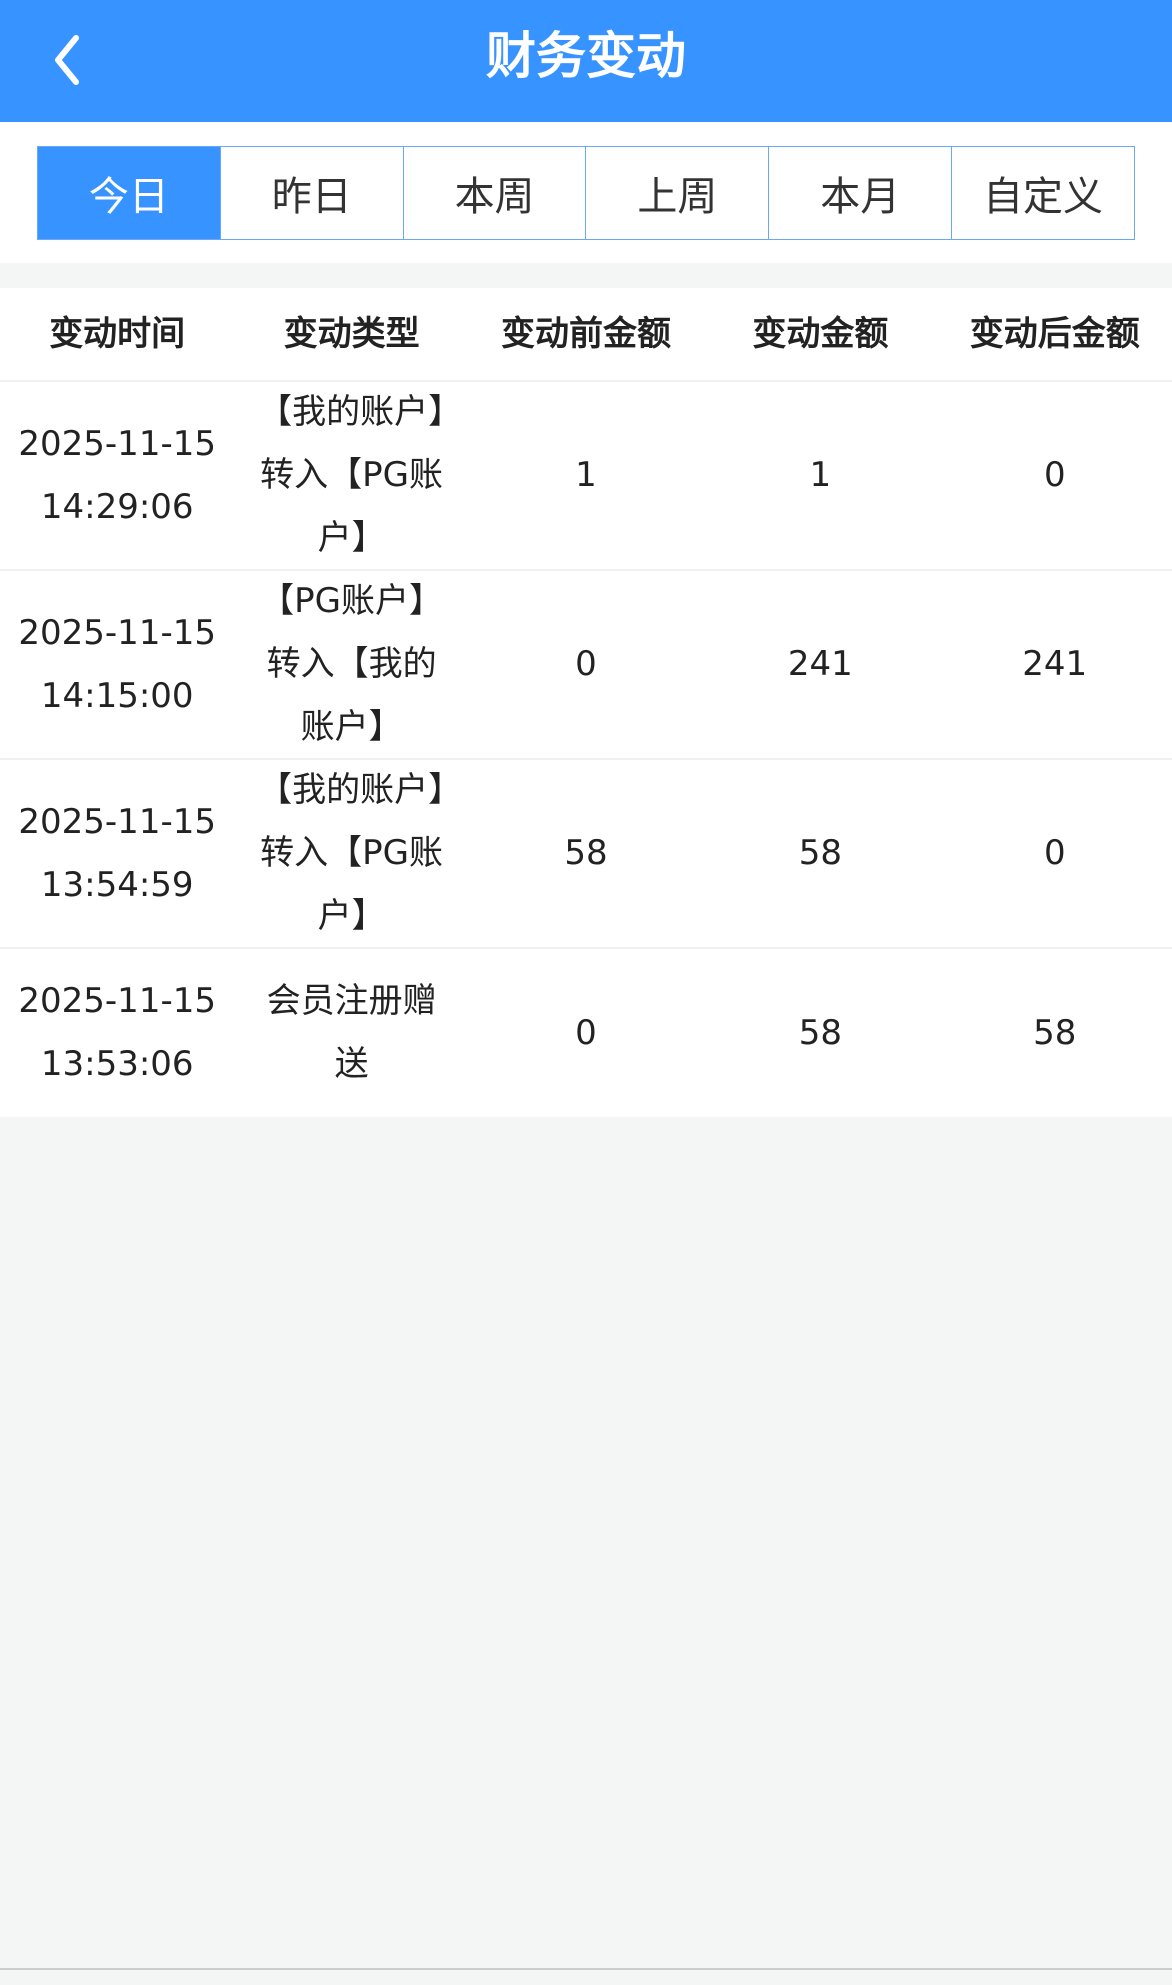  Describe the element at coordinates (1054, 333) in the screenshot. I see `column-header-after: 变动后金额` at that location.